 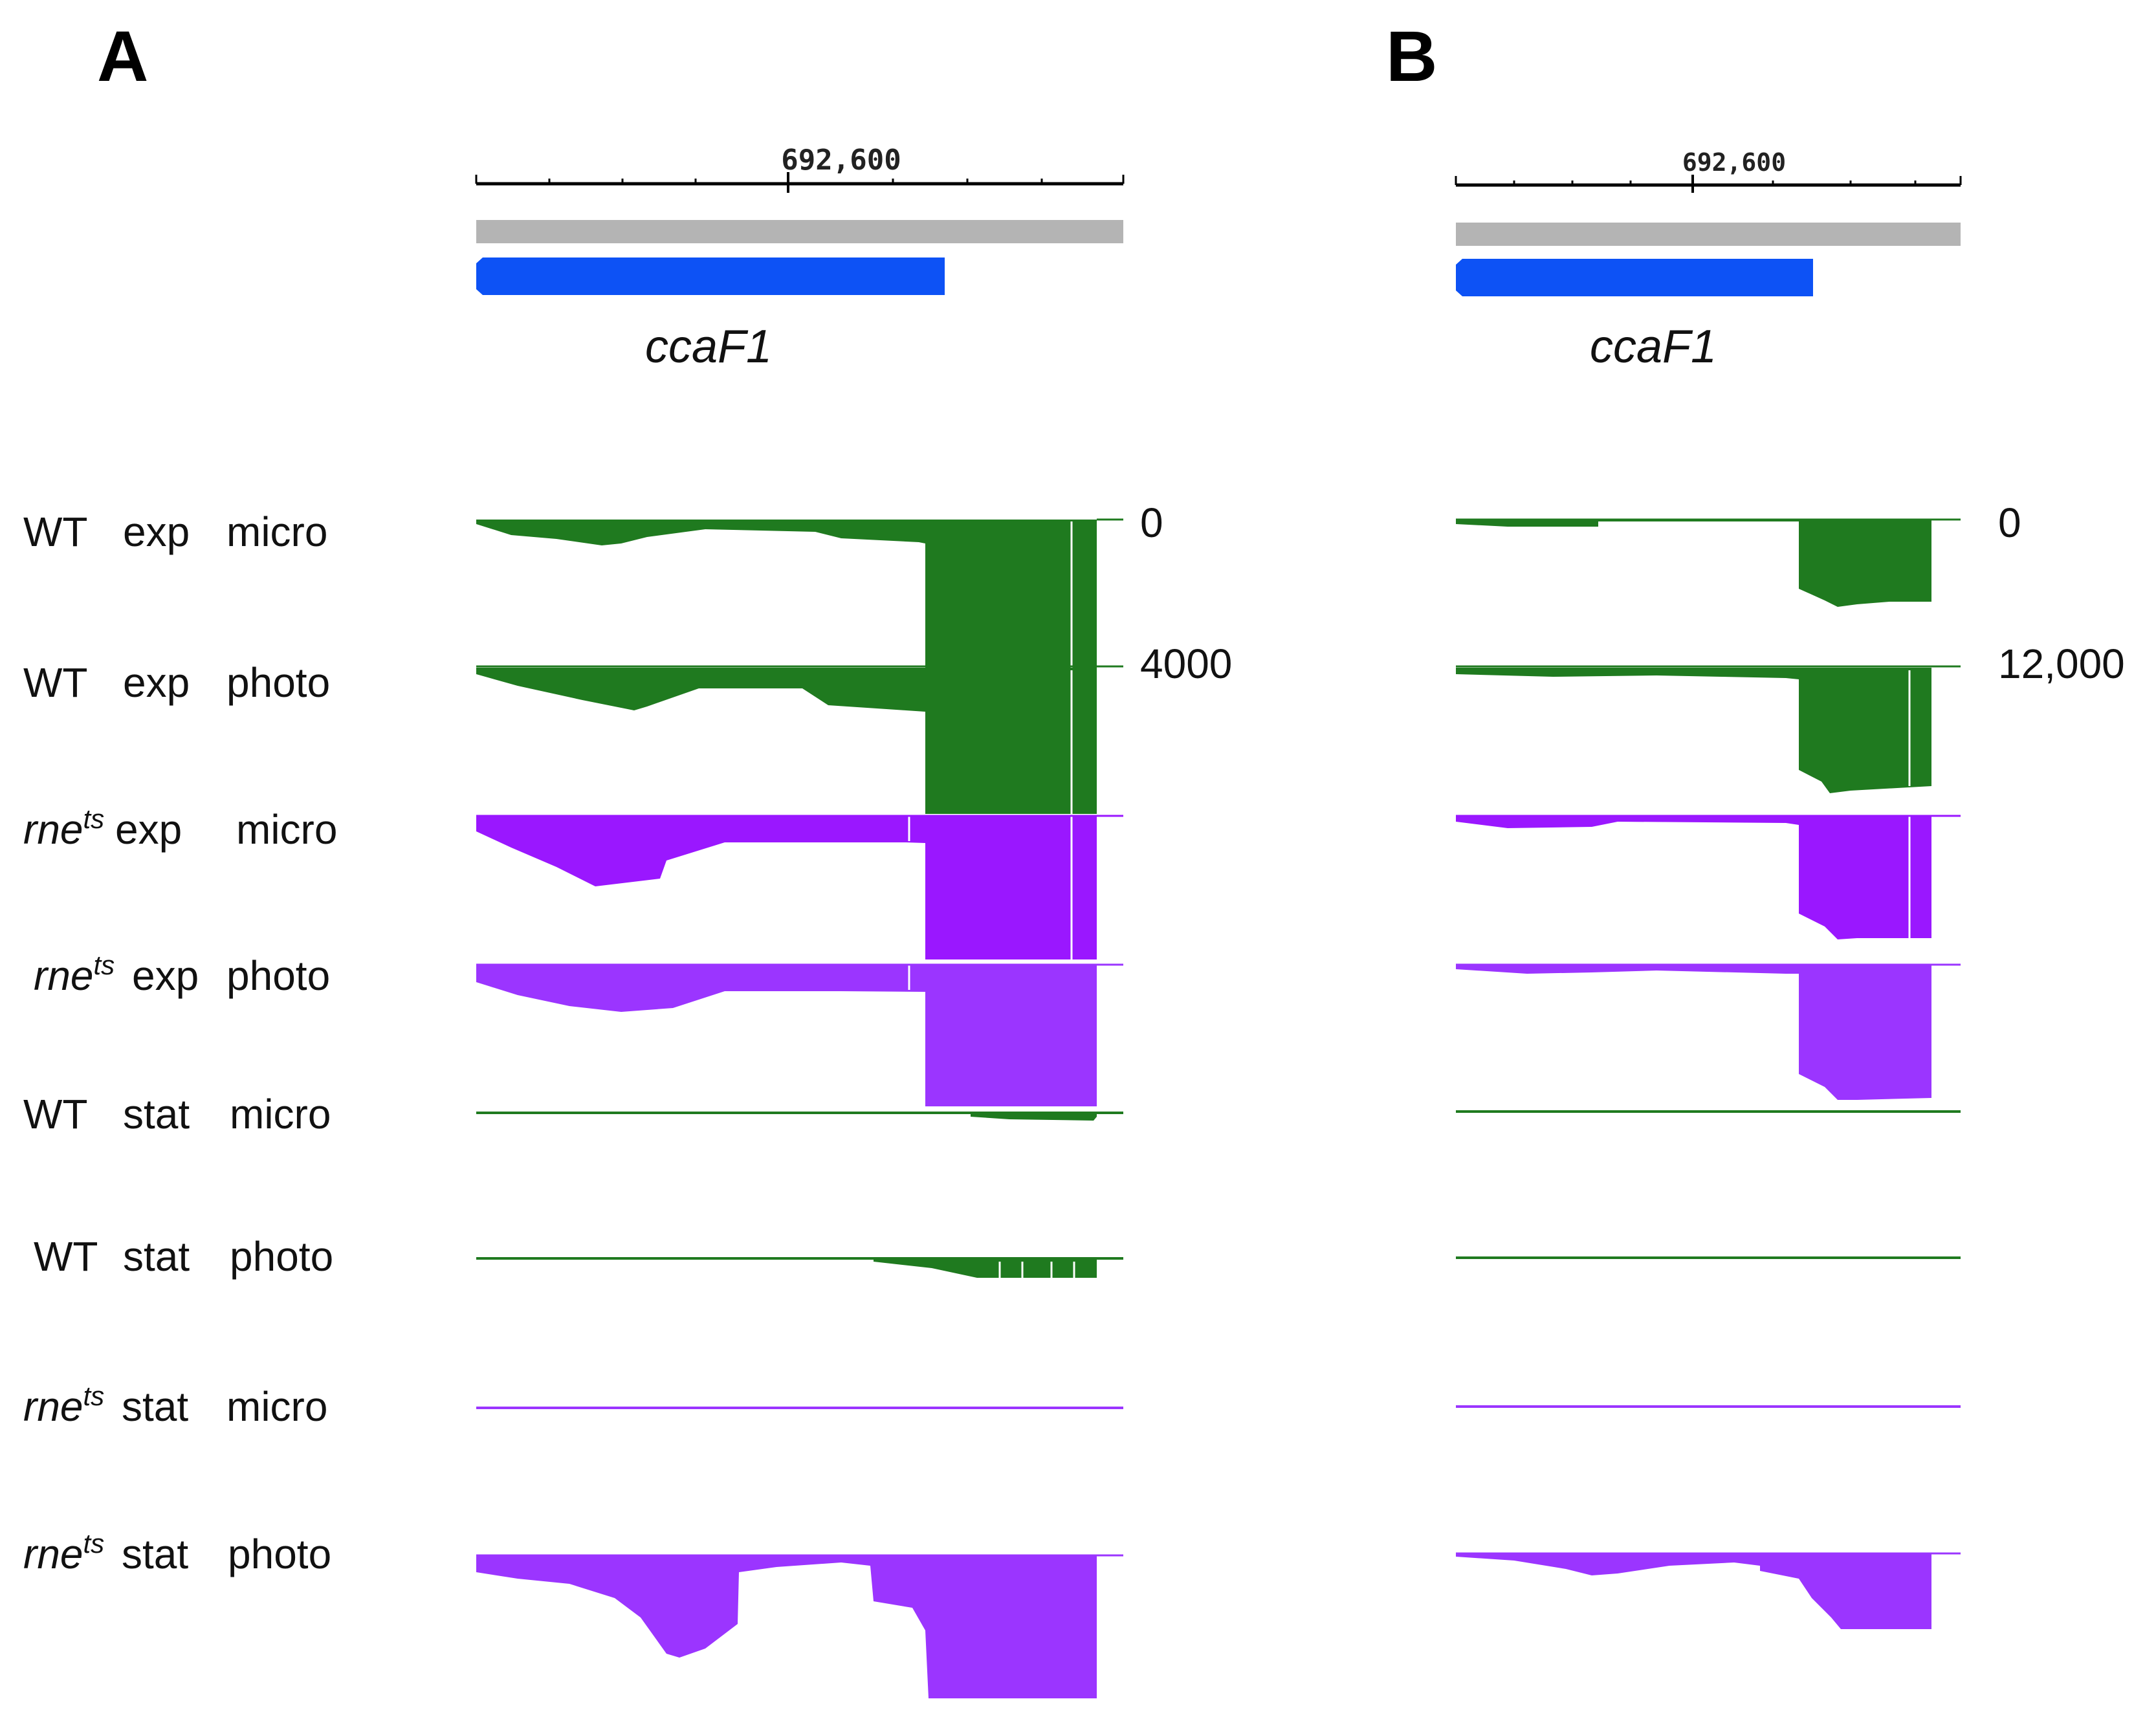 I want to click on track-label: rnets stat photo, so click(x=177, y=1553).